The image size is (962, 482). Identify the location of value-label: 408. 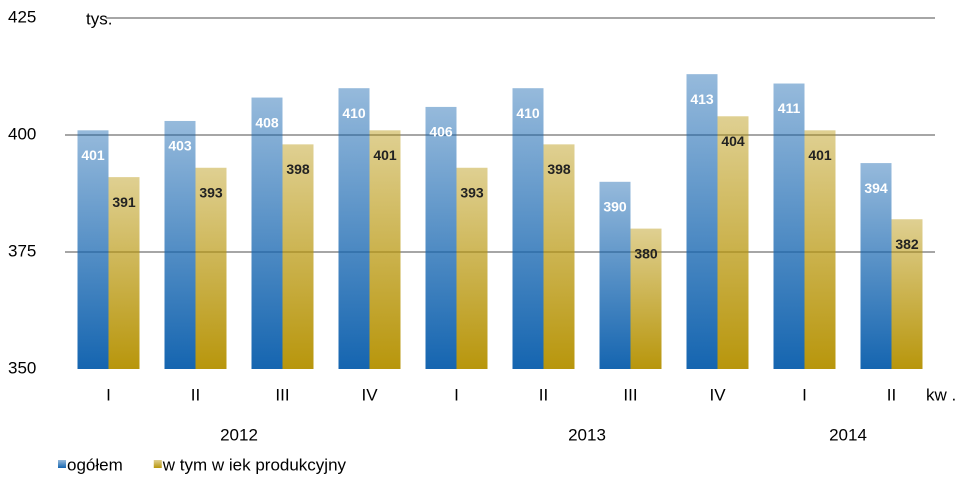
(267, 122).